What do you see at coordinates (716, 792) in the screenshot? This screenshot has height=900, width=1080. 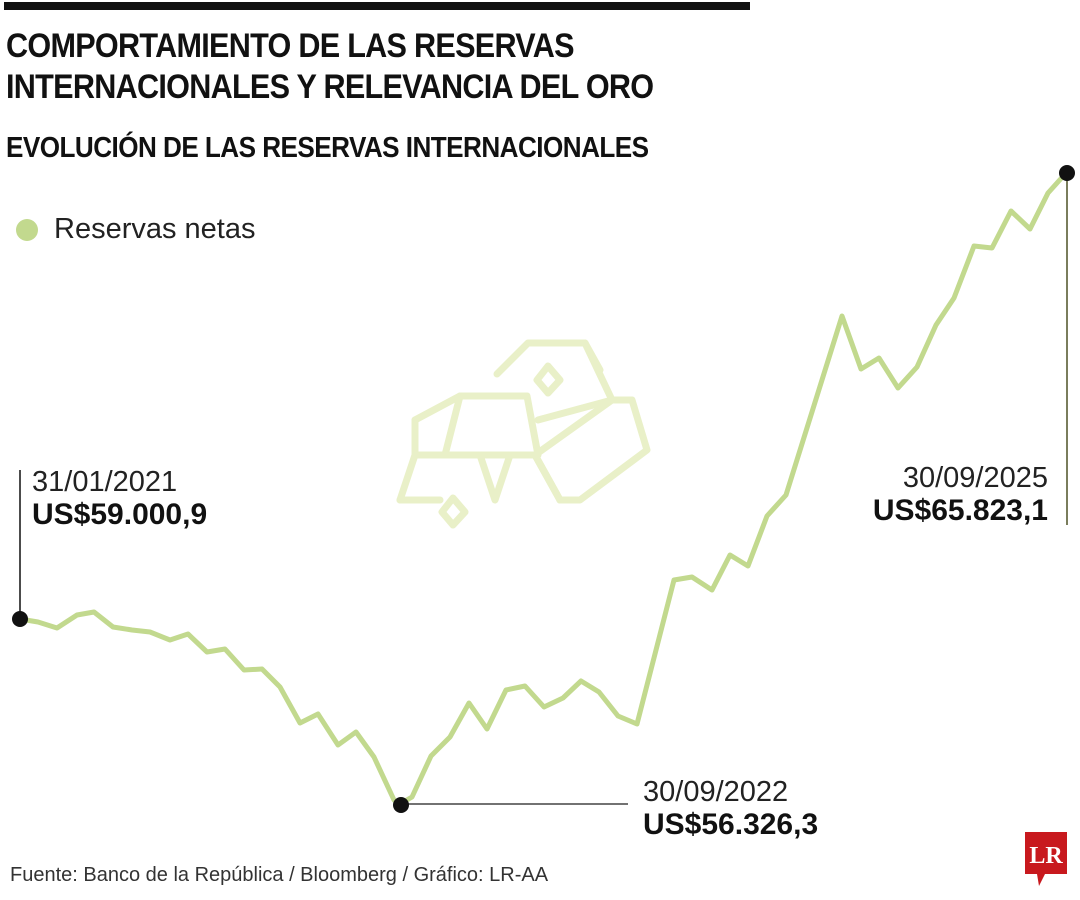 I see `annotation-min-date: 30/09/2022` at bounding box center [716, 792].